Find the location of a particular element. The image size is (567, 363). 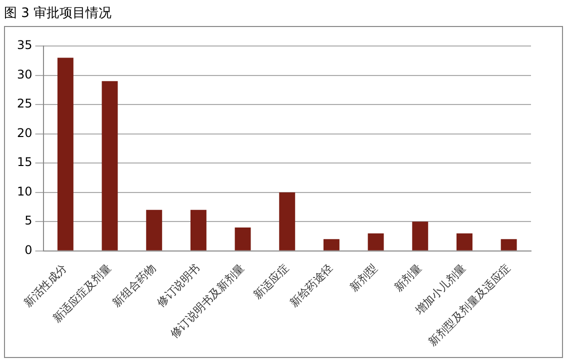

chart-title: 图 3 审批项目情况 is located at coordinates (58, 13).